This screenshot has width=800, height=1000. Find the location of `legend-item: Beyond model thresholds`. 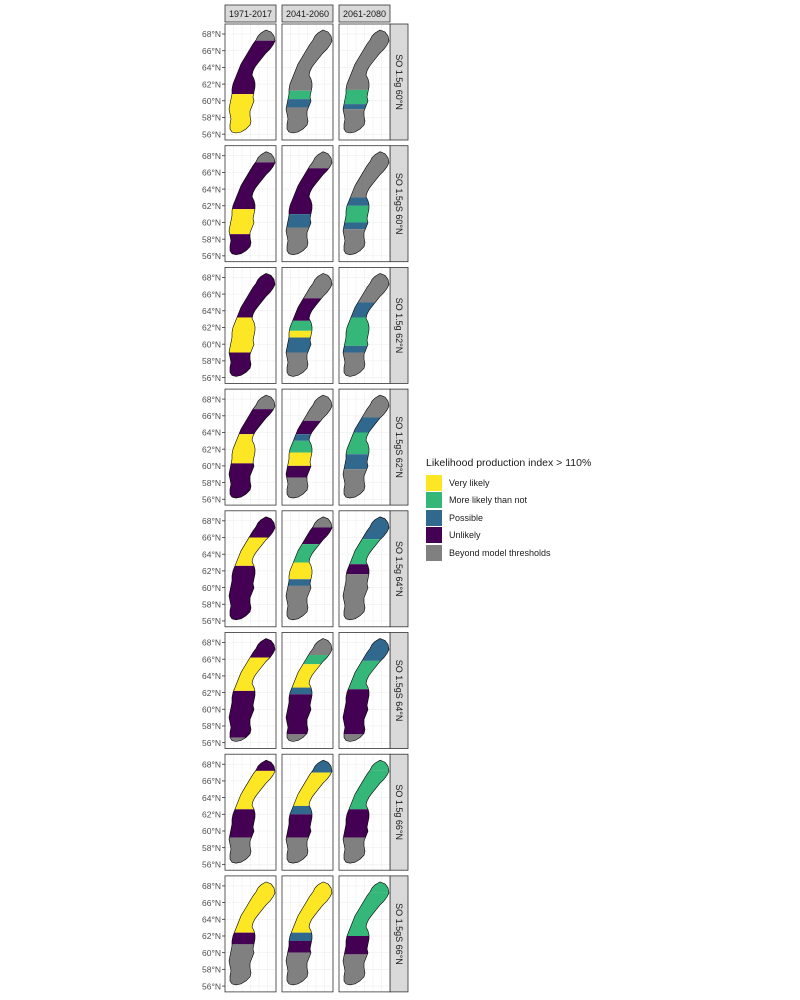

legend-item: Beyond model thresholds is located at coordinates (508, 553).